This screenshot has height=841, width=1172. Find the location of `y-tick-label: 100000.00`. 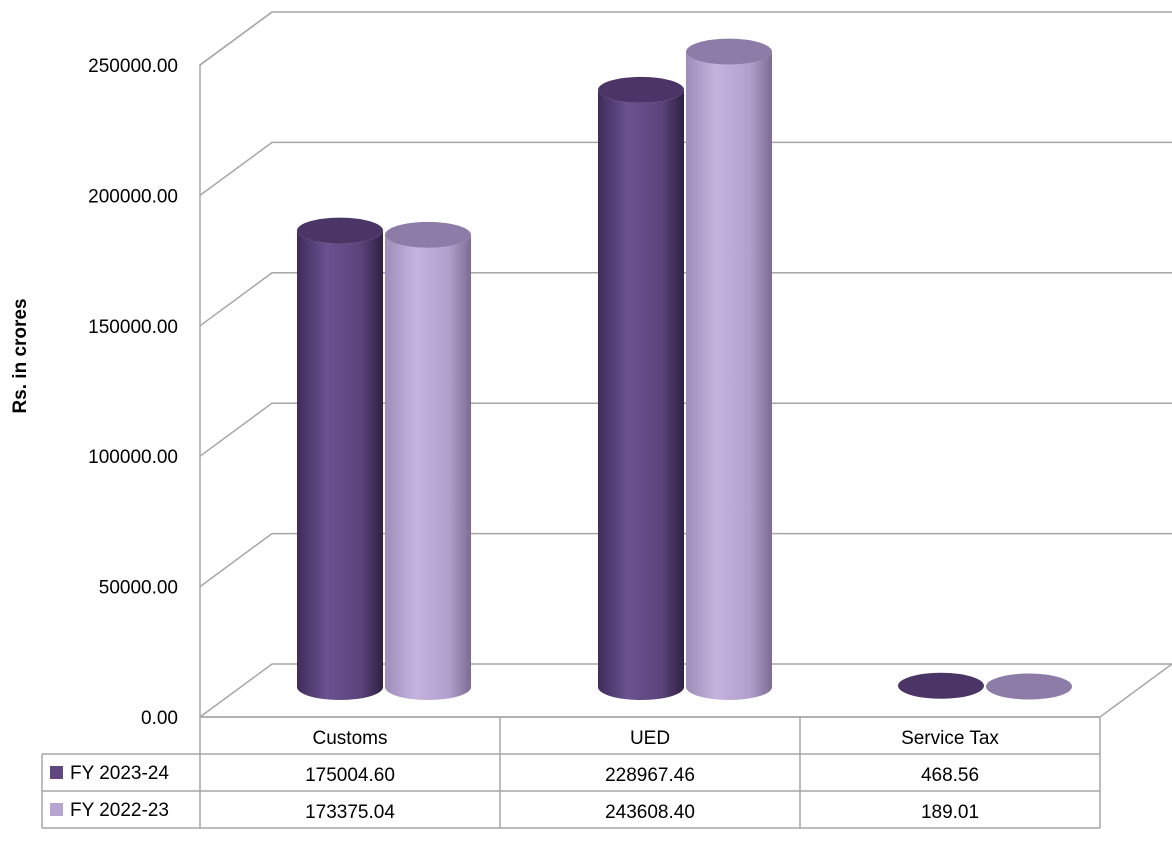

y-tick-label: 100000.00 is located at coordinates (133, 457).